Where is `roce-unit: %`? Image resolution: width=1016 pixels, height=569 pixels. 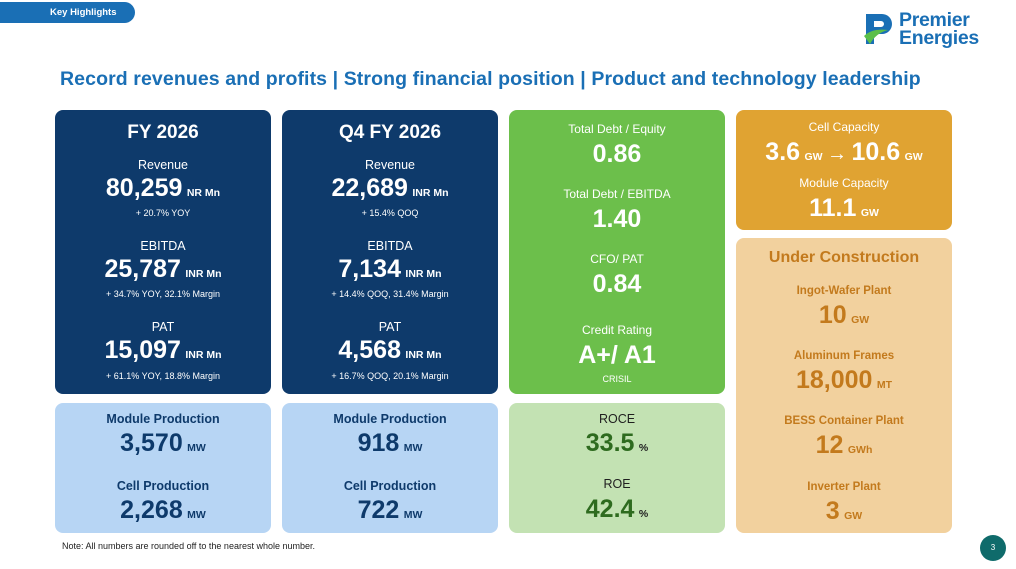
roce-unit: % is located at coordinates (643, 448).